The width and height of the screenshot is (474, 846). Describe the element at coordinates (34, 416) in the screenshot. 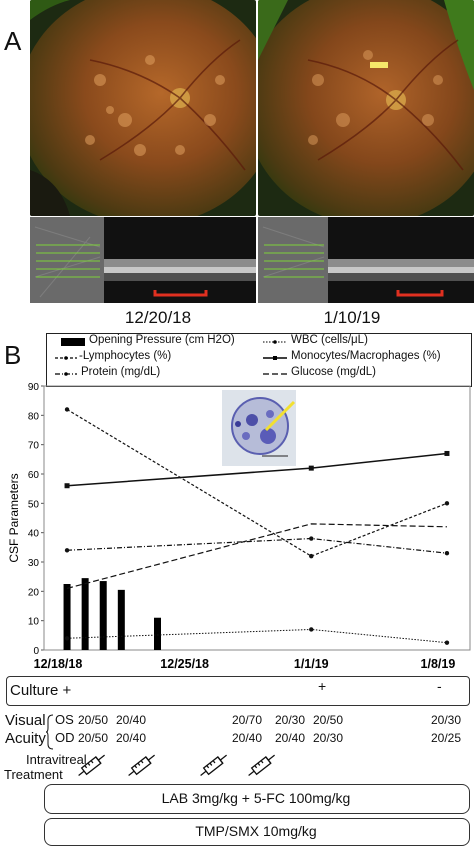

I see `y-tick-label: 80` at that location.